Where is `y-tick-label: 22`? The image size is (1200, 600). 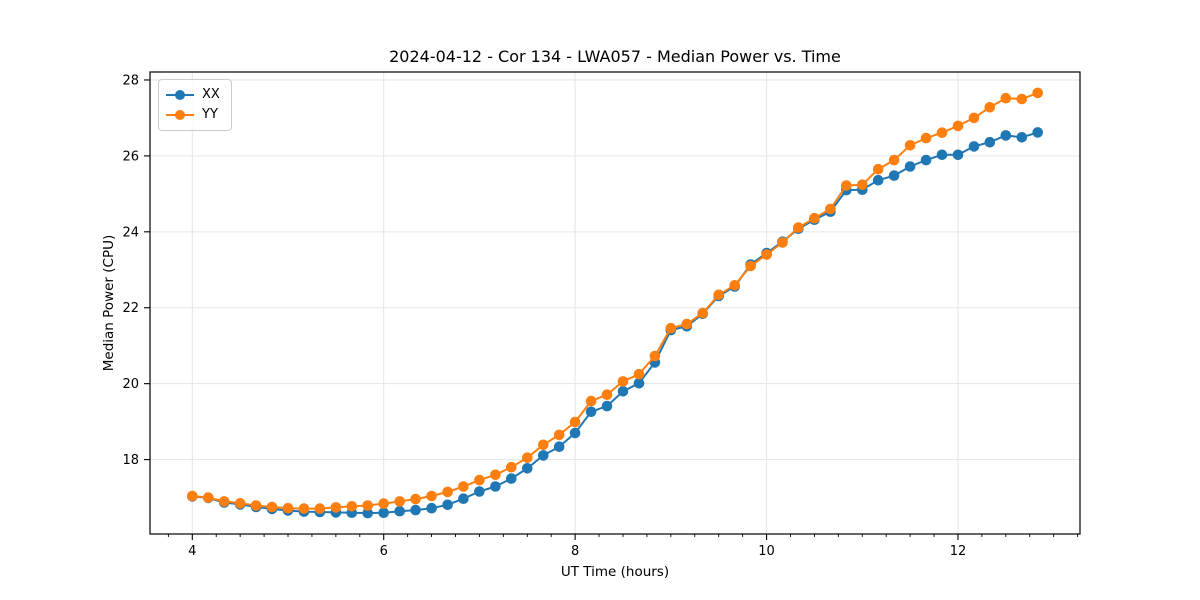 y-tick-label: 22 is located at coordinates (130, 308).